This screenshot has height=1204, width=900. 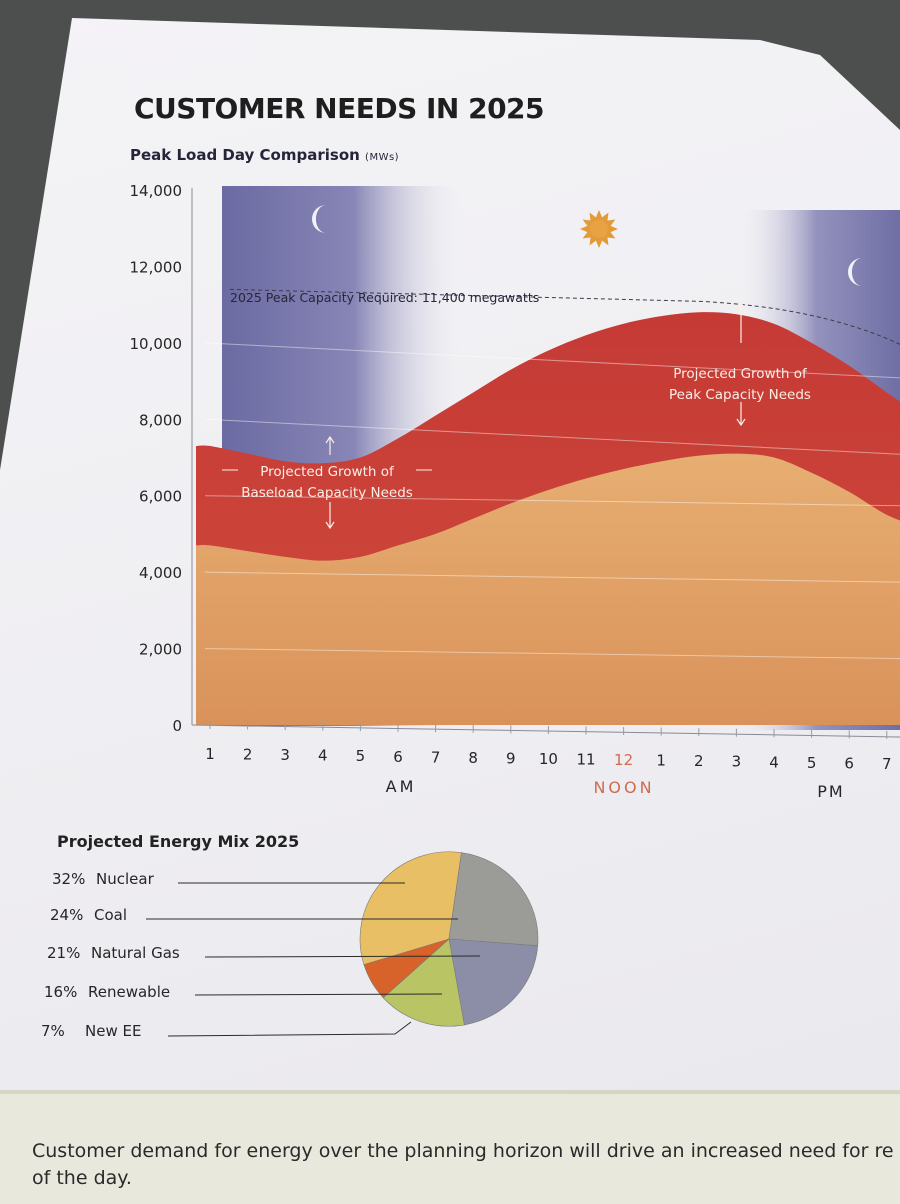 What do you see at coordinates (473, 758) in the screenshot?
I see `x-tick-label: 8` at bounding box center [473, 758].